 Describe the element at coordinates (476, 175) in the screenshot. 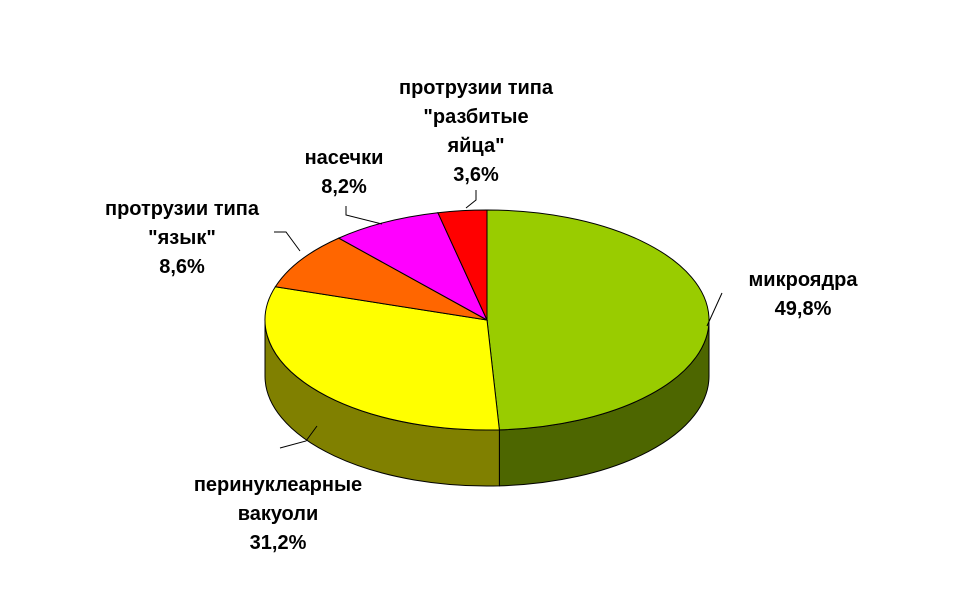

I see `slice-value: 3,6%` at that location.